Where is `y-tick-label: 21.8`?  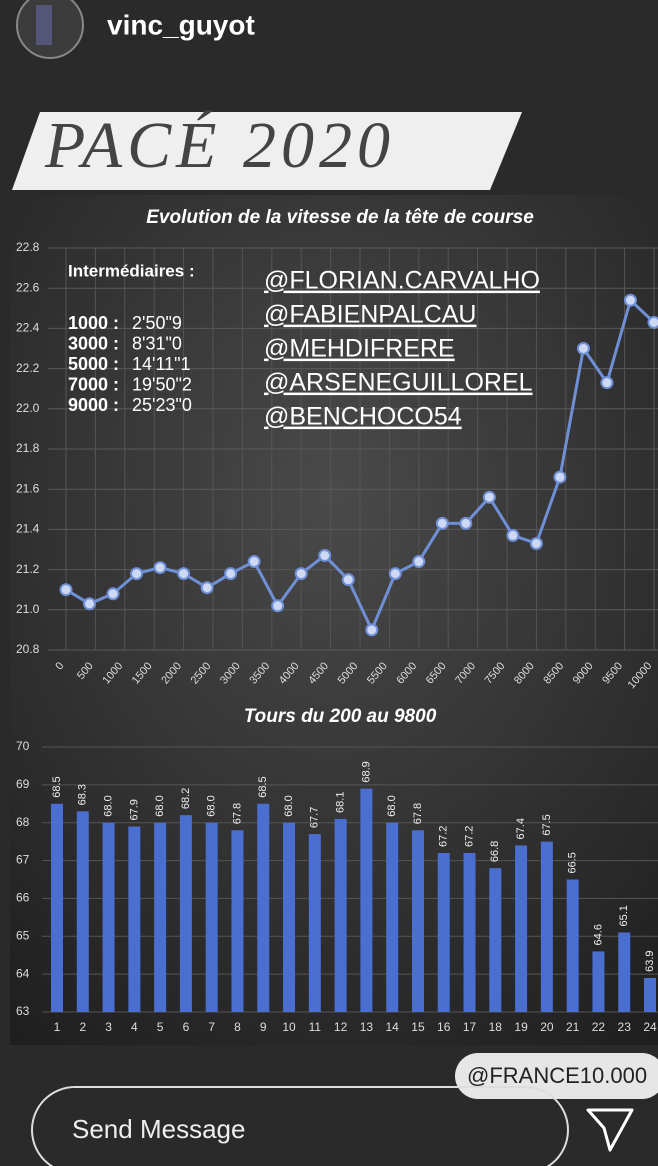
y-tick-label: 21.8 is located at coordinates (28, 448).